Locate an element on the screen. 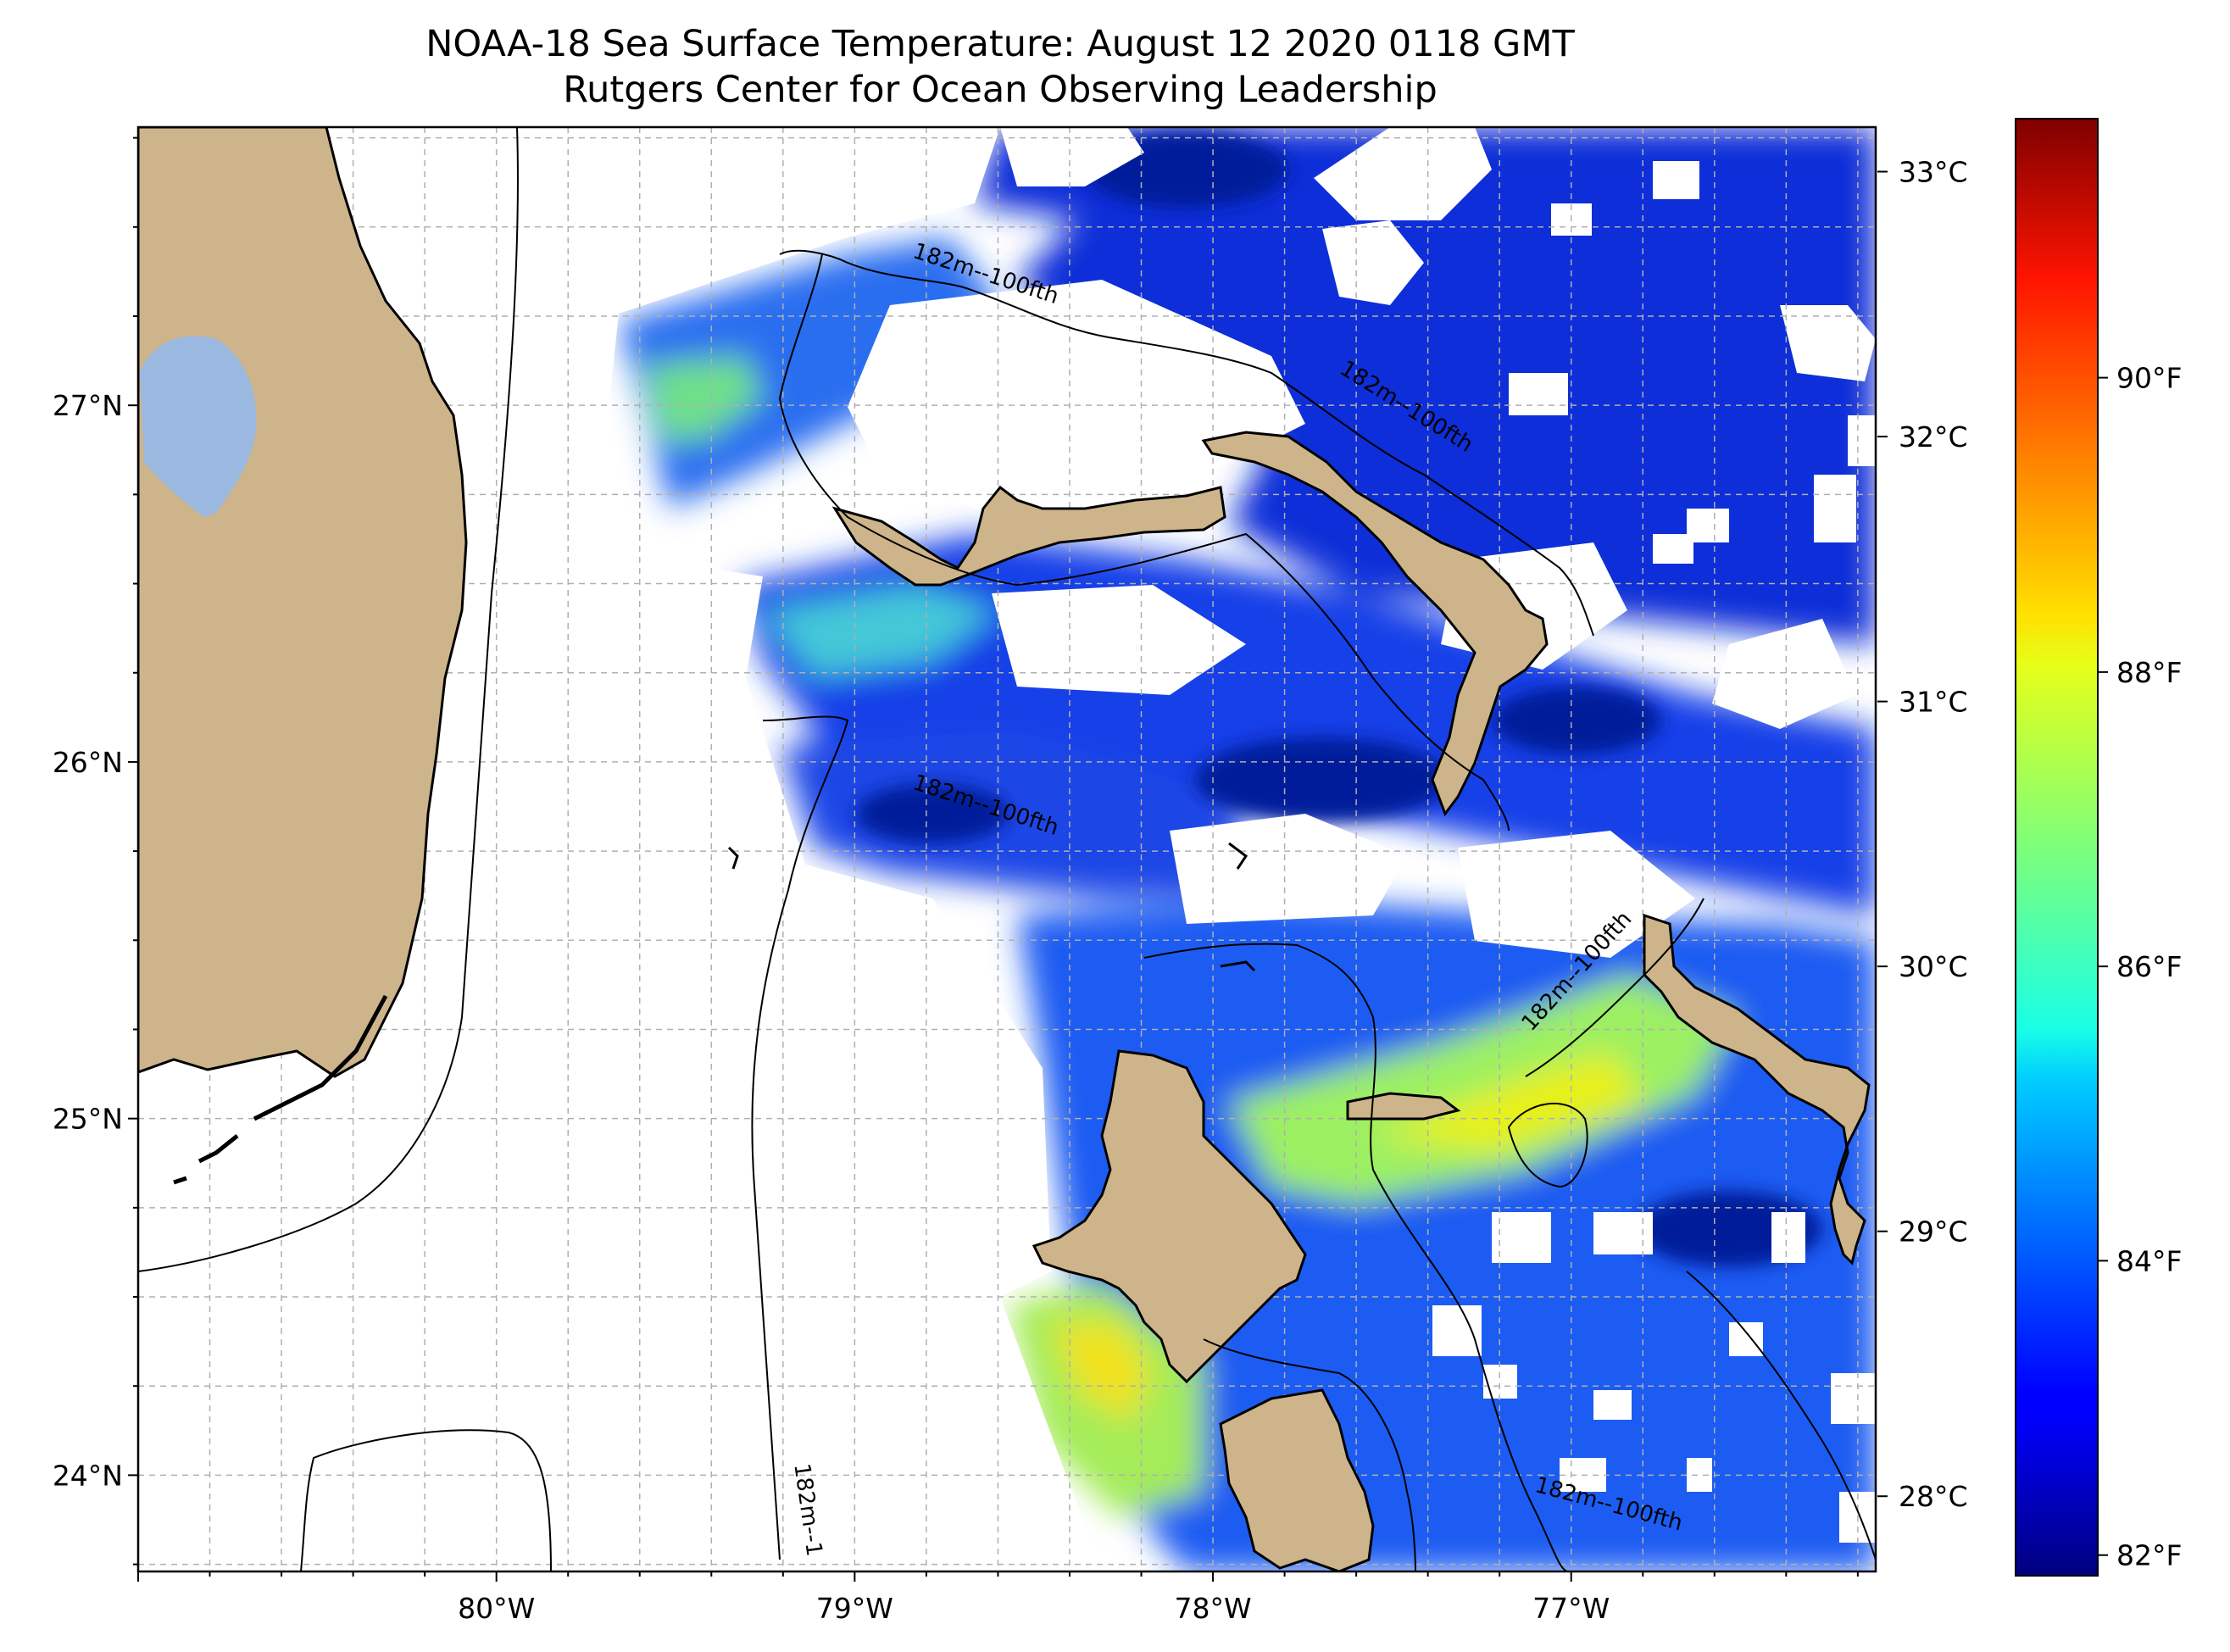  no-data-north is located at coordinates (1072, 156).